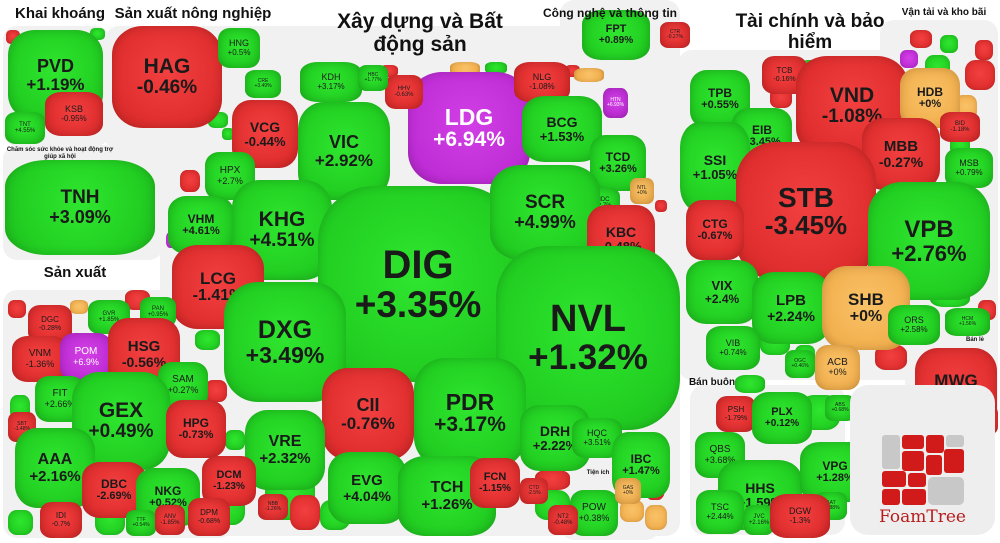 The height and width of the screenshot is (543, 1000). What do you see at coordinates (736, 414) in the screenshot?
I see `stock-cell-psh: PSH -1.79%` at bounding box center [736, 414].